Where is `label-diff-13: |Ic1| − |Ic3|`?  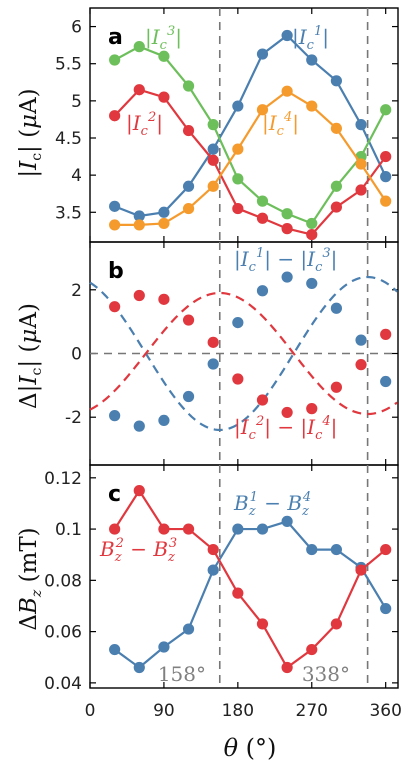 label-diff-13: |Ic1| − |Ic3| is located at coordinates (285, 260).